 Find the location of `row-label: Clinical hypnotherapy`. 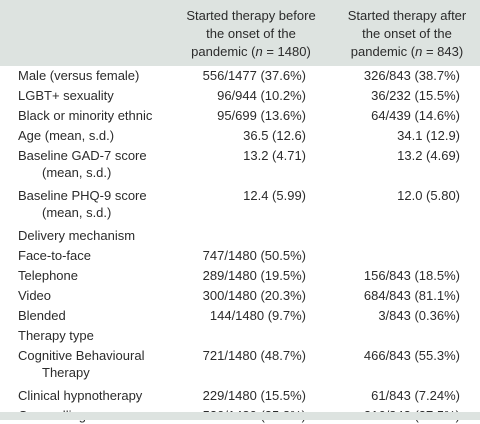

row-label: Clinical hypnotherapy is located at coordinates (103, 395).